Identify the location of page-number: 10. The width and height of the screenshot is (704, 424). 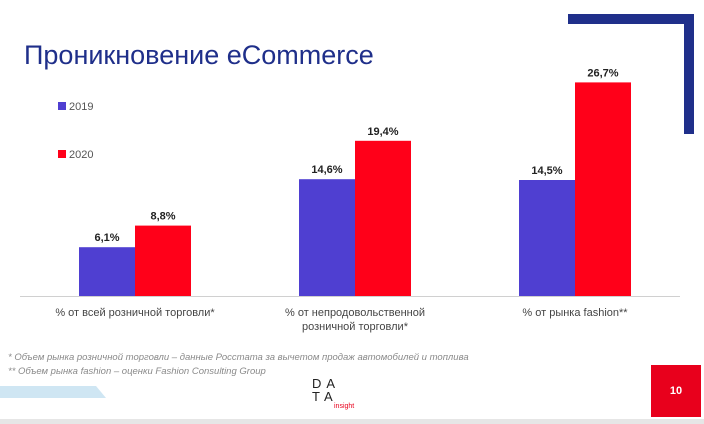
(676, 391).